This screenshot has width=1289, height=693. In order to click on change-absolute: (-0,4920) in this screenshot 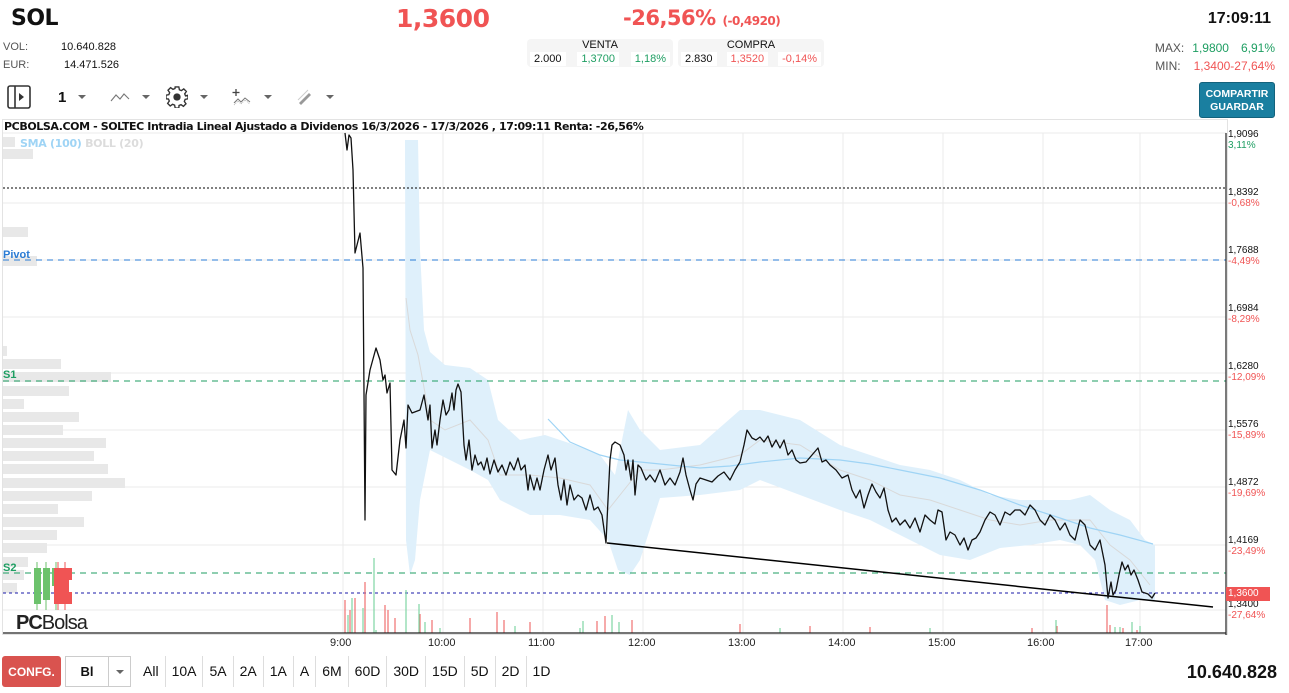, I will do `click(751, 21)`.